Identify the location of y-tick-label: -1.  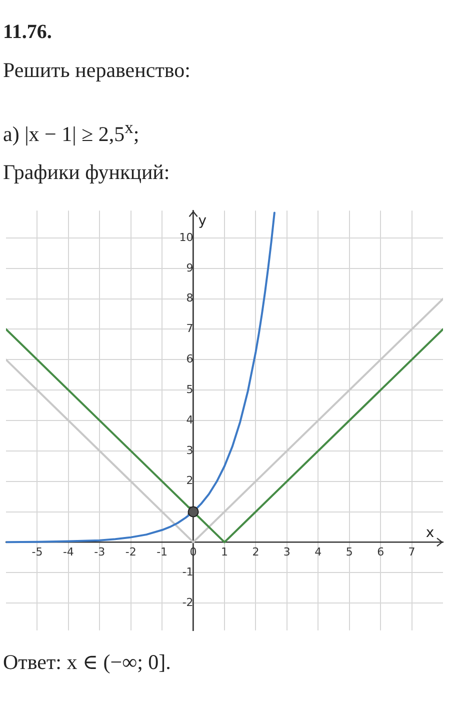
(188, 571).